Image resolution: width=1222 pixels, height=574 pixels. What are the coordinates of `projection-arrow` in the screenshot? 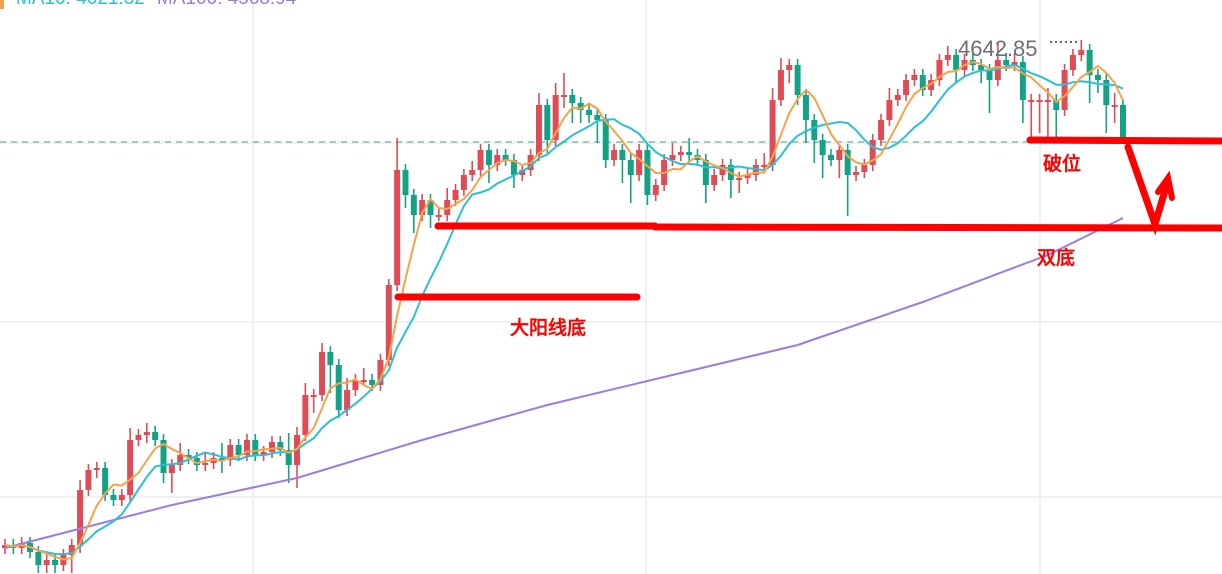 It's located at (1147, 189).